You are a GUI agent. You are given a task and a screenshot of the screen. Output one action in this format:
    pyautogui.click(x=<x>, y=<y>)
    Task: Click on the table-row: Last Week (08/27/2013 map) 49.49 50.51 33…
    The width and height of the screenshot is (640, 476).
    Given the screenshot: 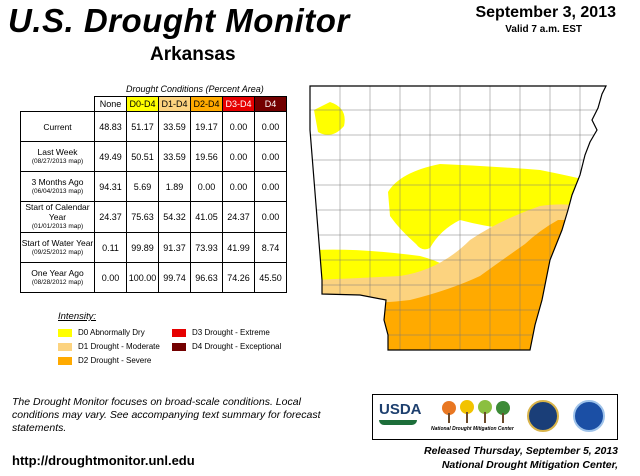 What is the action you would take?
    pyautogui.click(x=153, y=156)
    